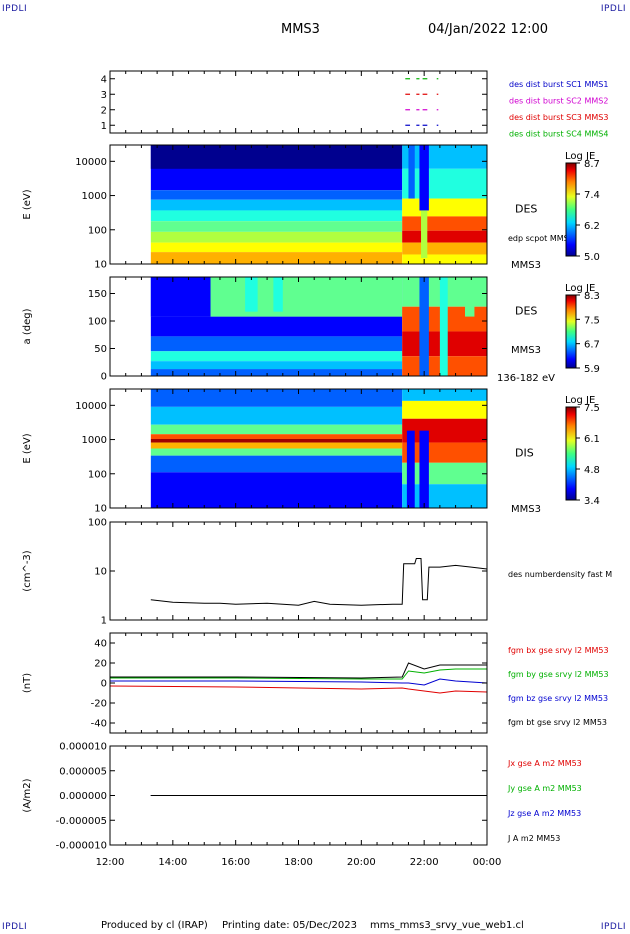  Describe the element at coordinates (558, 101) in the screenshot. I see `legend-entry: des dist burst SC2 MMS2` at that location.